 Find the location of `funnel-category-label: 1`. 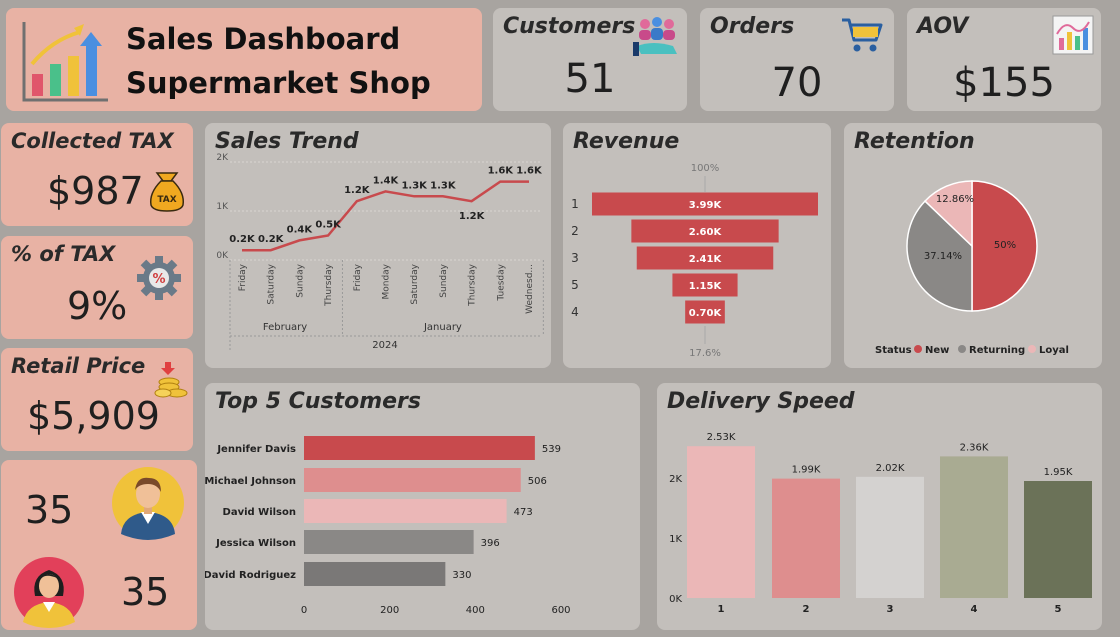

funnel-category-label: 1 is located at coordinates (575, 204).